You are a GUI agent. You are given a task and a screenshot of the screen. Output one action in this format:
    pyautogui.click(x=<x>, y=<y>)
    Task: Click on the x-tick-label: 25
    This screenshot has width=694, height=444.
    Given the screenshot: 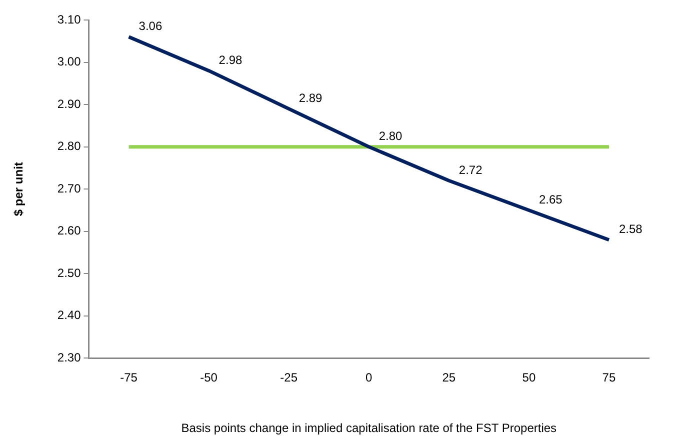 What is the action you would take?
    pyautogui.click(x=449, y=377)
    